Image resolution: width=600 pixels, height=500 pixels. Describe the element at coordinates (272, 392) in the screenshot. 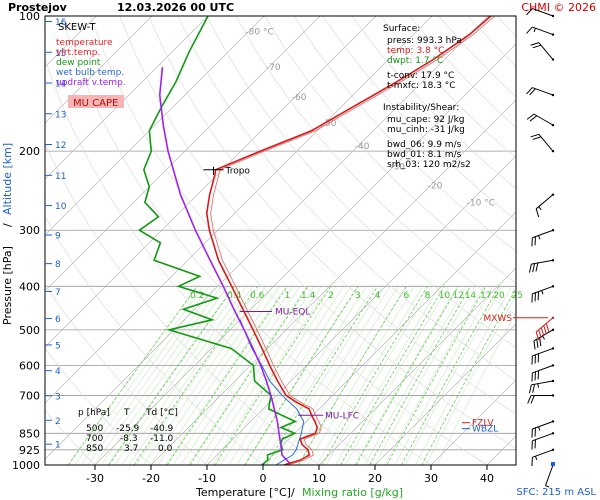

I see `wetbulb-profile` at that location.